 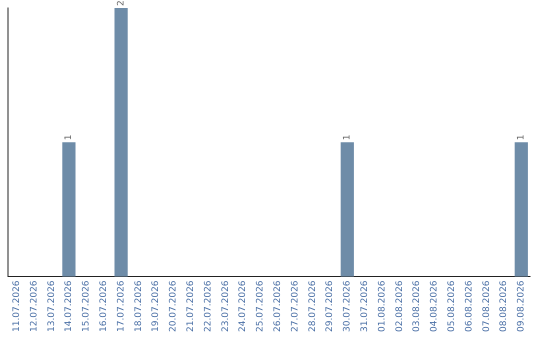 I want to click on x-tick-label: 16.07.2026, so click(x=104, y=306).